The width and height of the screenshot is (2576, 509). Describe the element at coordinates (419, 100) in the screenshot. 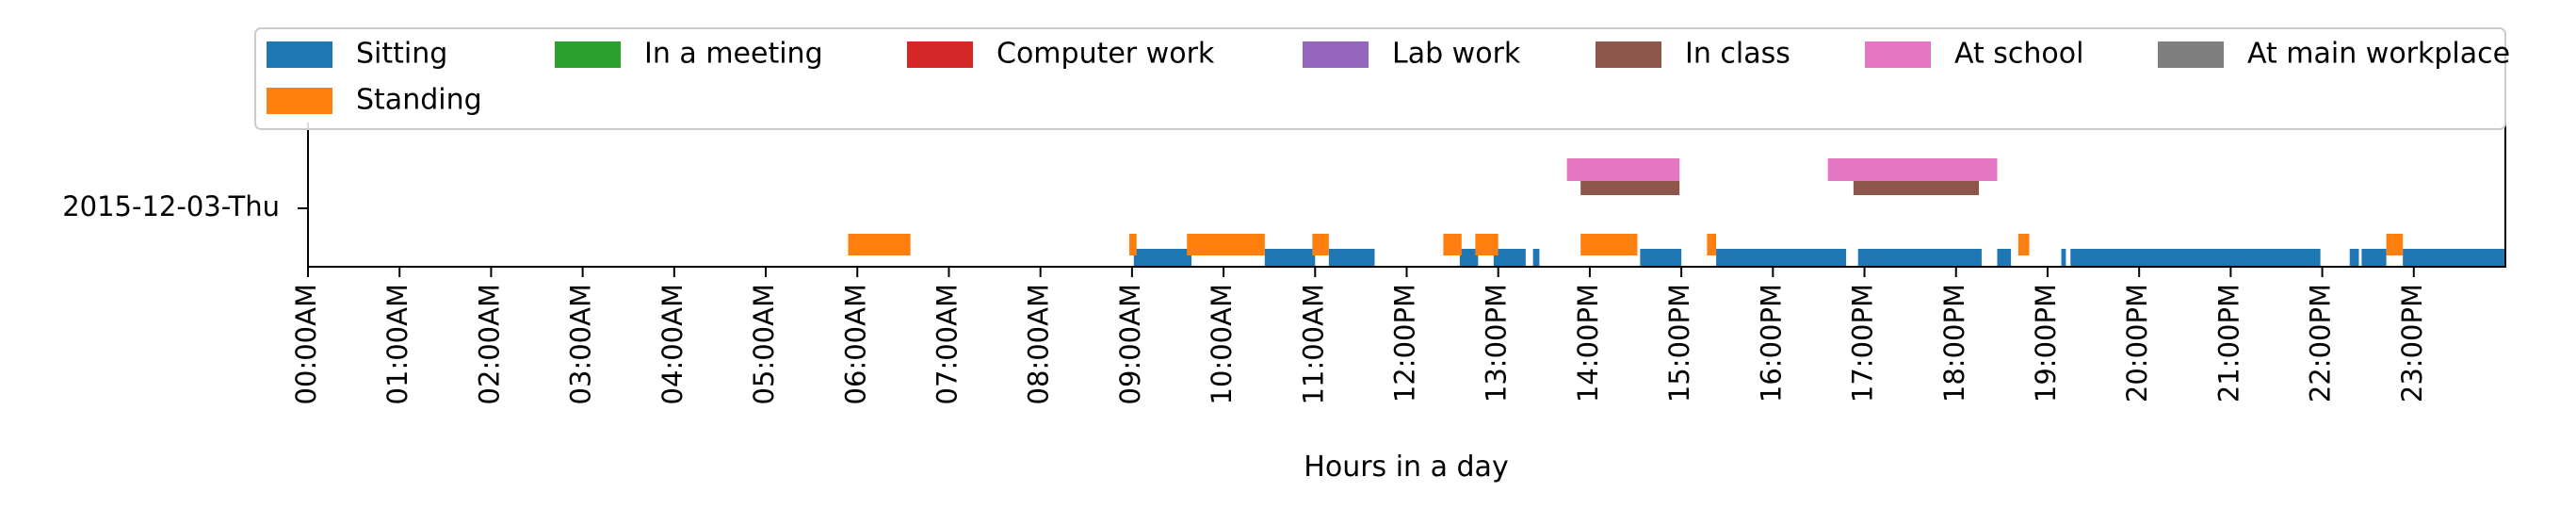

I see `legend-label: Standing` at that location.